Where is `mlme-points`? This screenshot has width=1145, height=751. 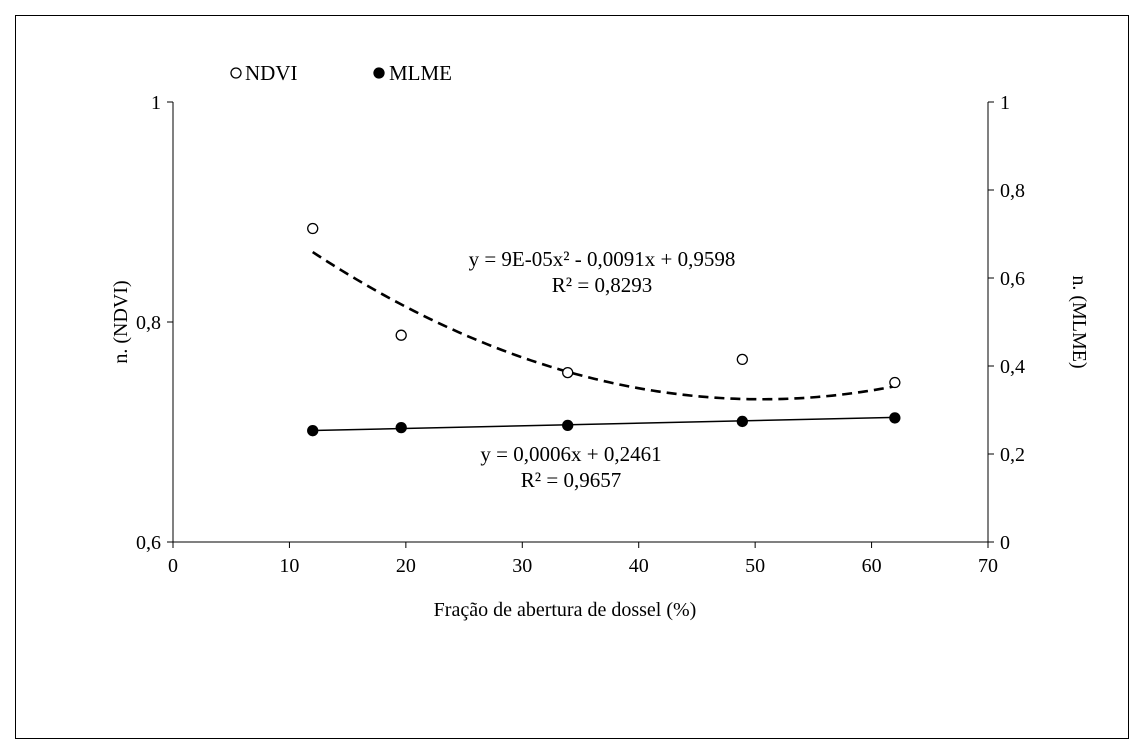 mlme-points is located at coordinates (604, 424).